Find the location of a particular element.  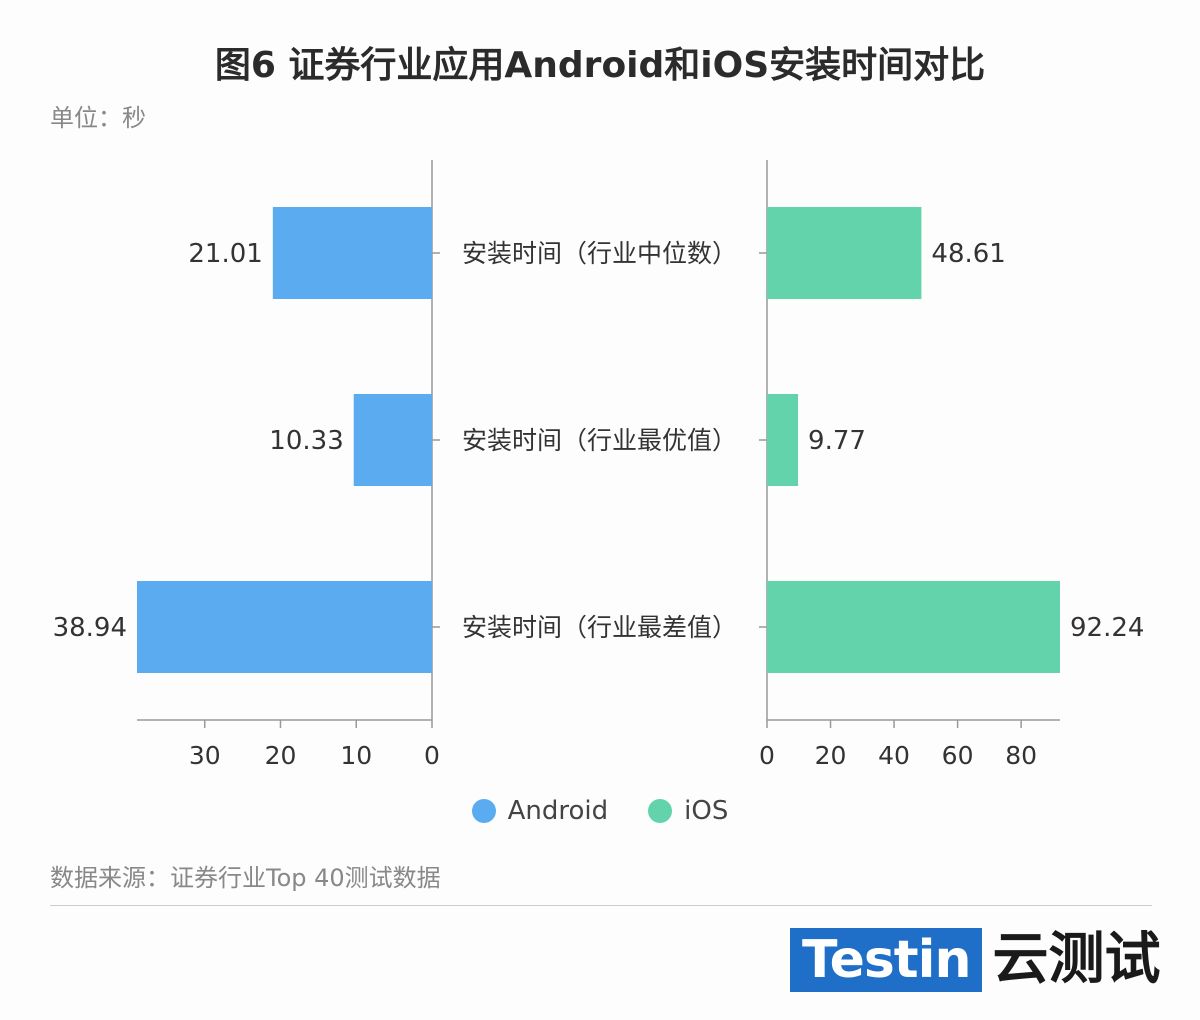

chart-title: 图6 证券行业应用Android和iOS安装时间对比 is located at coordinates (600, 65).